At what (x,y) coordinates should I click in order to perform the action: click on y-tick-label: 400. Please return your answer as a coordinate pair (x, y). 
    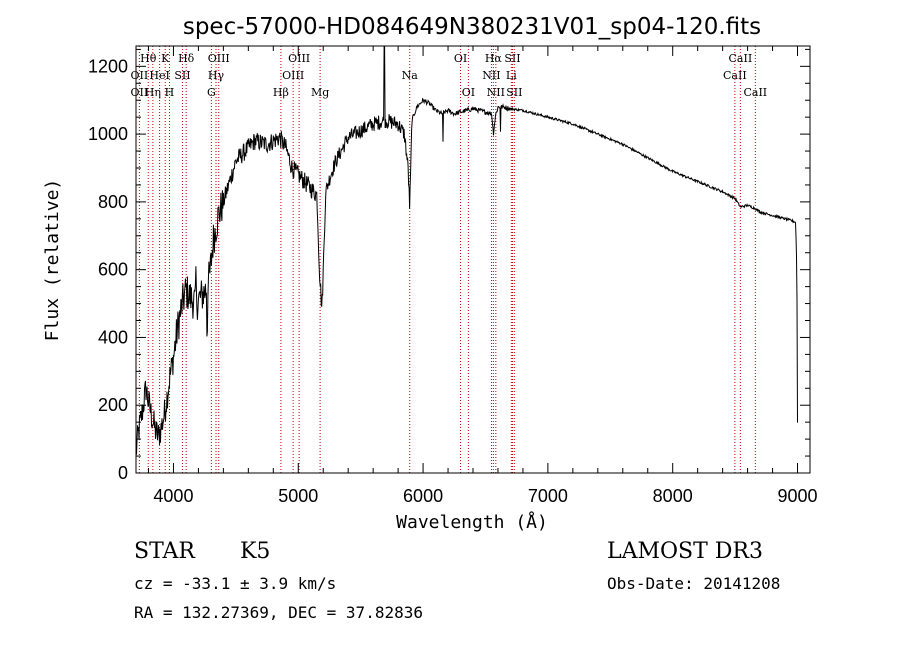
    Looking at the image, I should click on (113, 337).